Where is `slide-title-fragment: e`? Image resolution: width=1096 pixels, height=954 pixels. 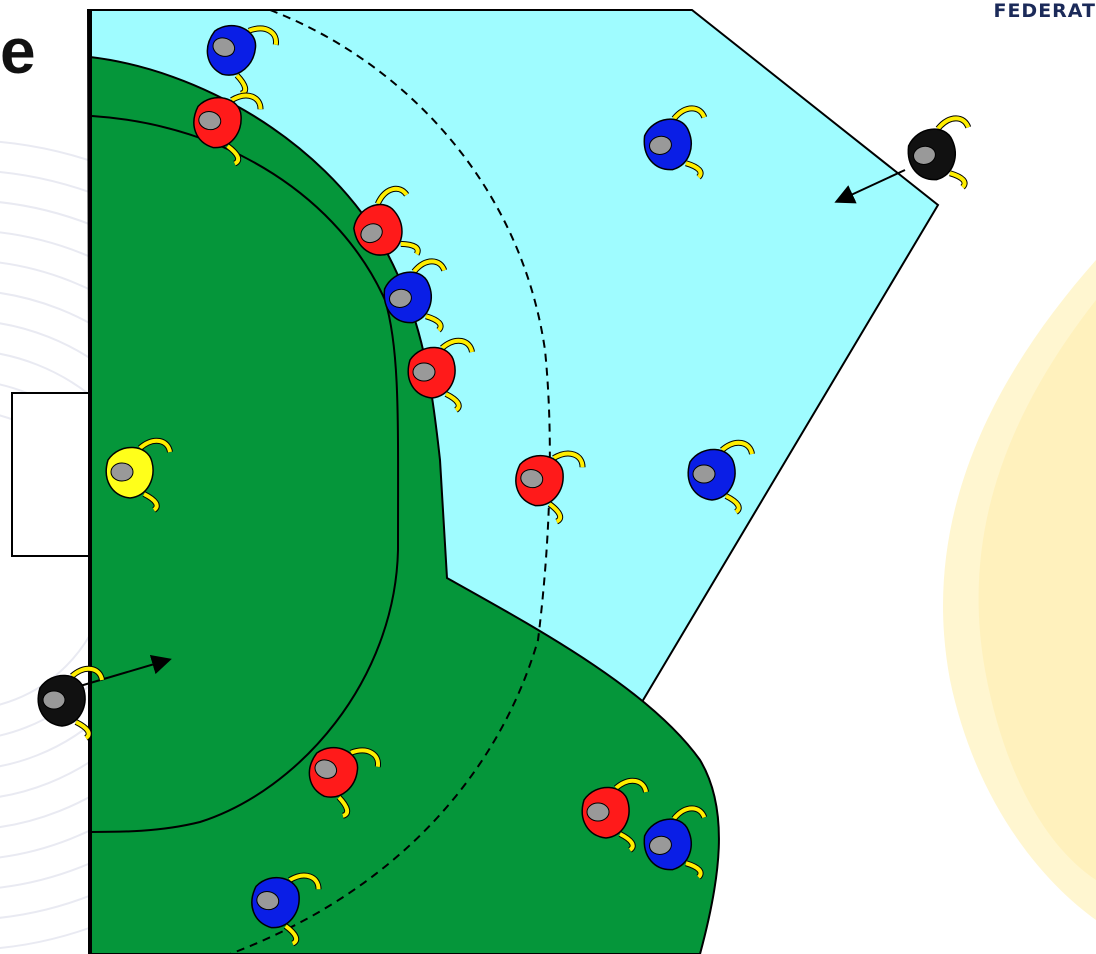
slide-title-fragment: e is located at coordinates (18, 51).